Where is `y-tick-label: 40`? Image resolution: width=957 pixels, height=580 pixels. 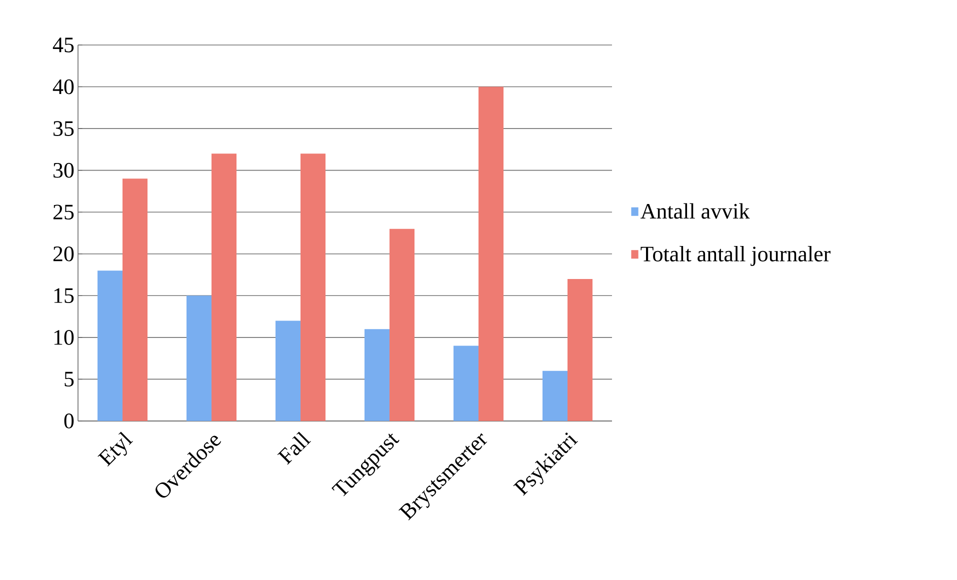
y-tick-label: 40 is located at coordinates (63, 86).